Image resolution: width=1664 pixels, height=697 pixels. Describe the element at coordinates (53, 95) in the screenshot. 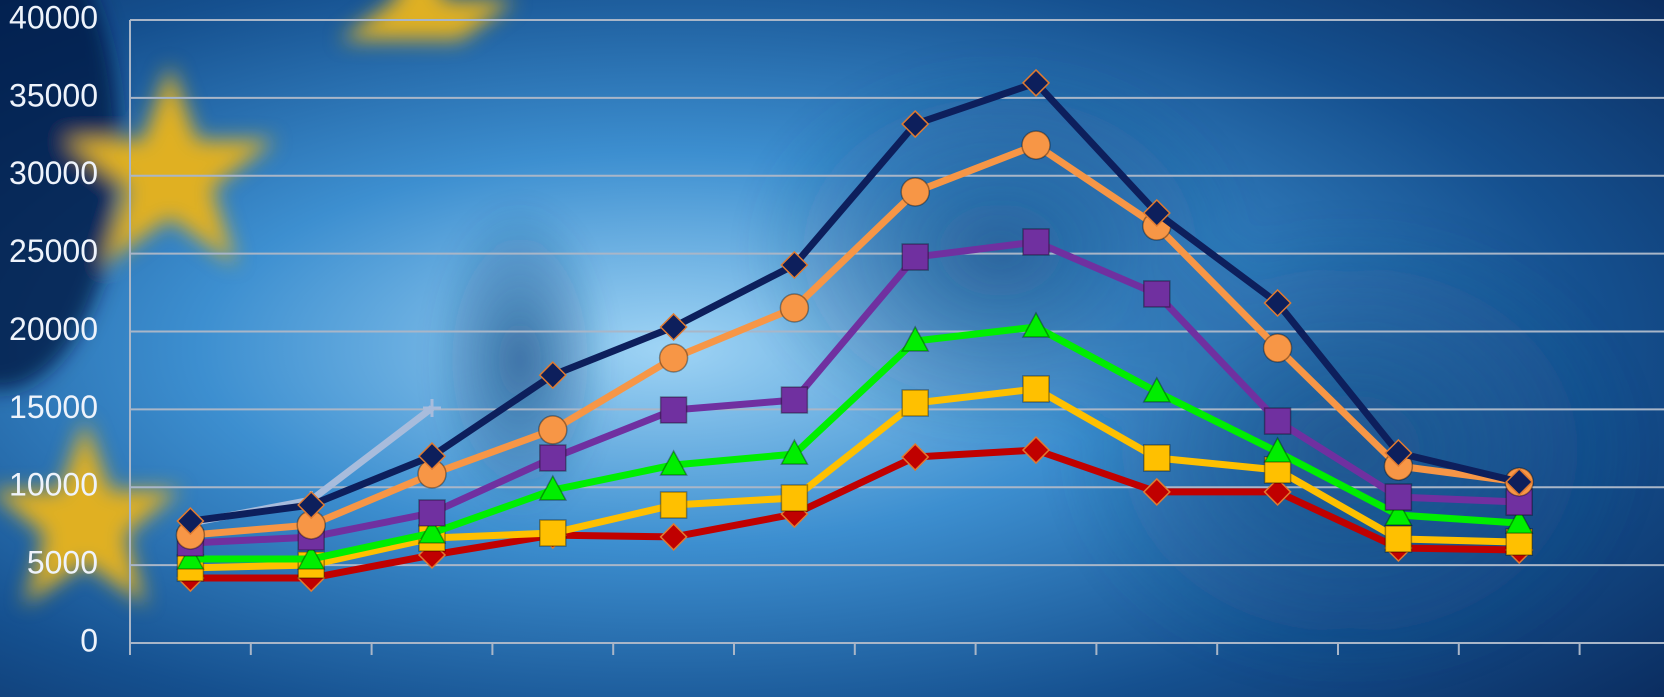

I see `y-tick-label: 35000` at that location.